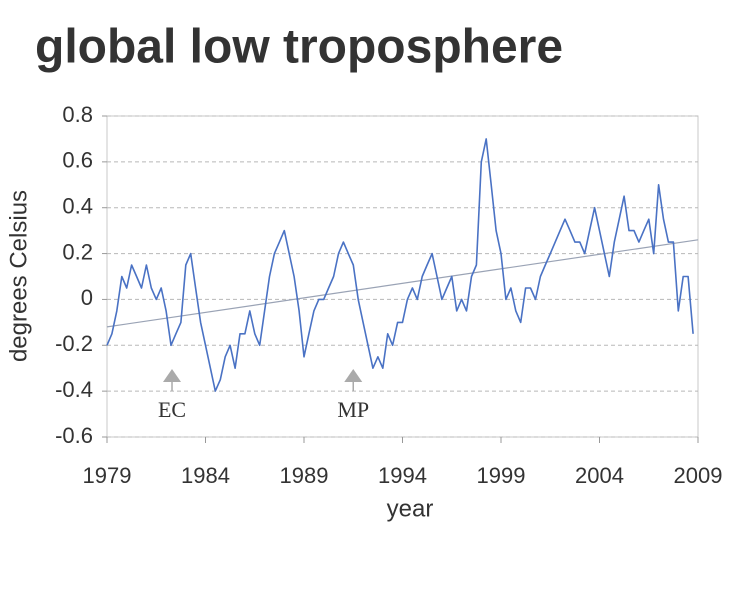 This screenshot has height=600, width=742. I want to click on x-tick-label: 1989, so click(304, 475).